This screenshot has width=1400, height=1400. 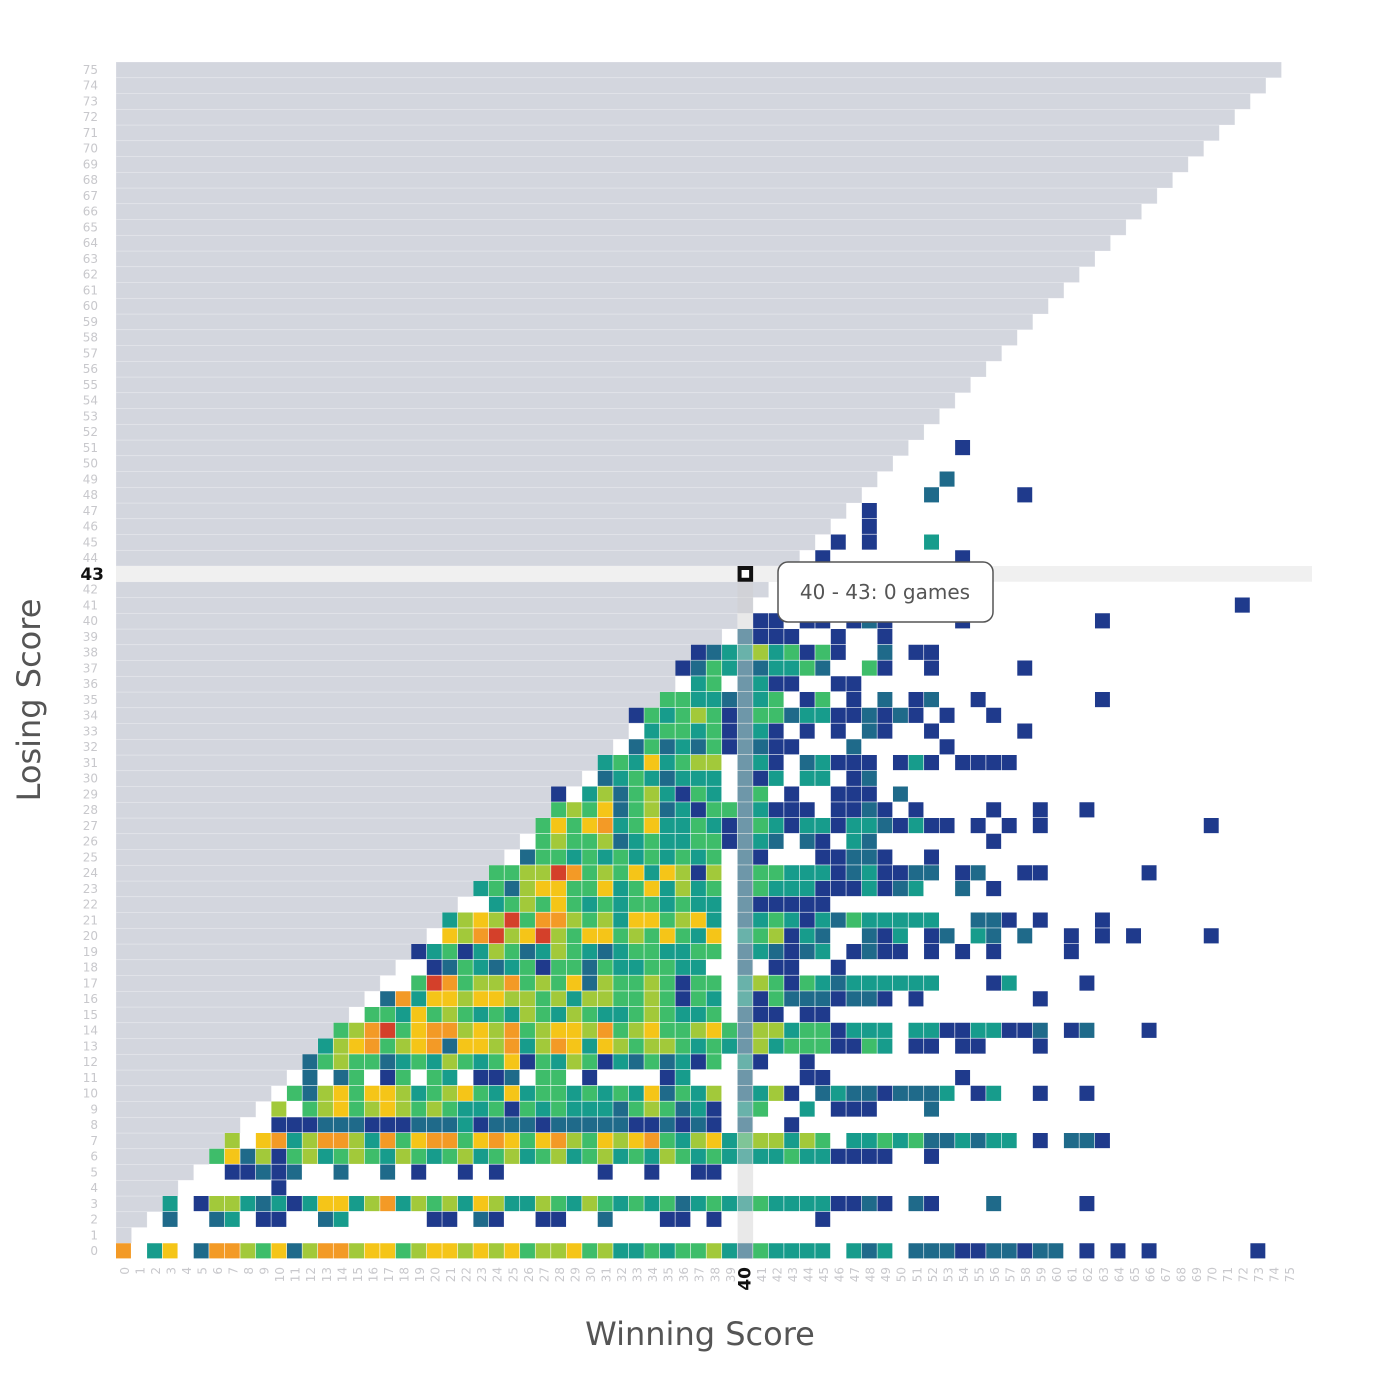 I want to click on x-tick-label: 72, so click(x=1244, y=1274).